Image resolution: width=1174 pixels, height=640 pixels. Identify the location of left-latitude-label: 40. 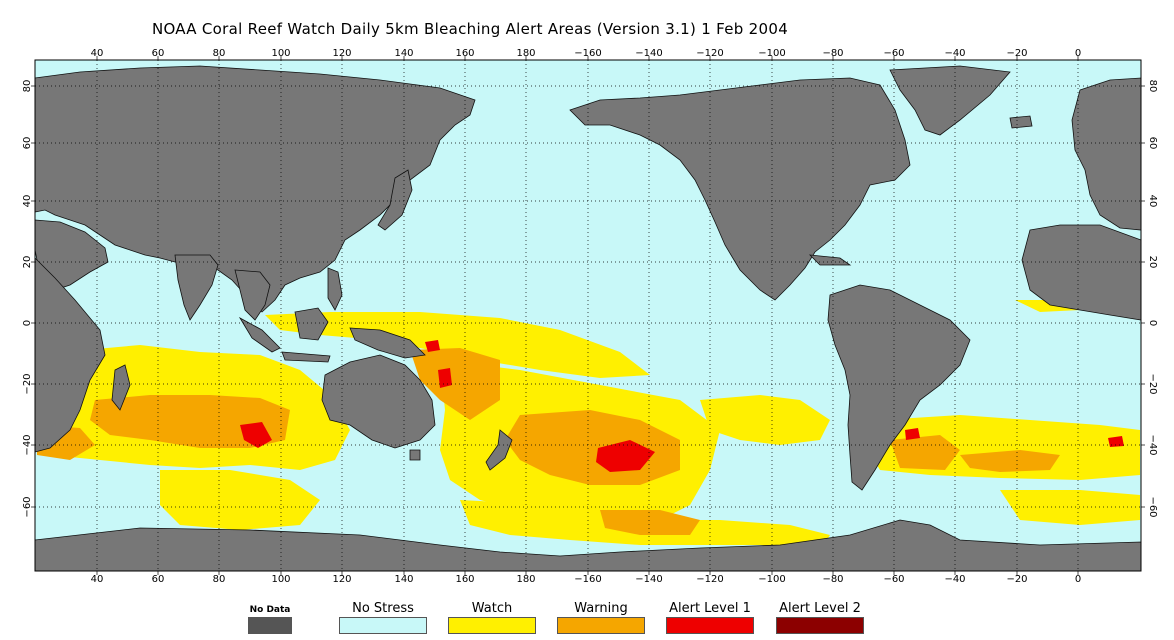
(27, 201).